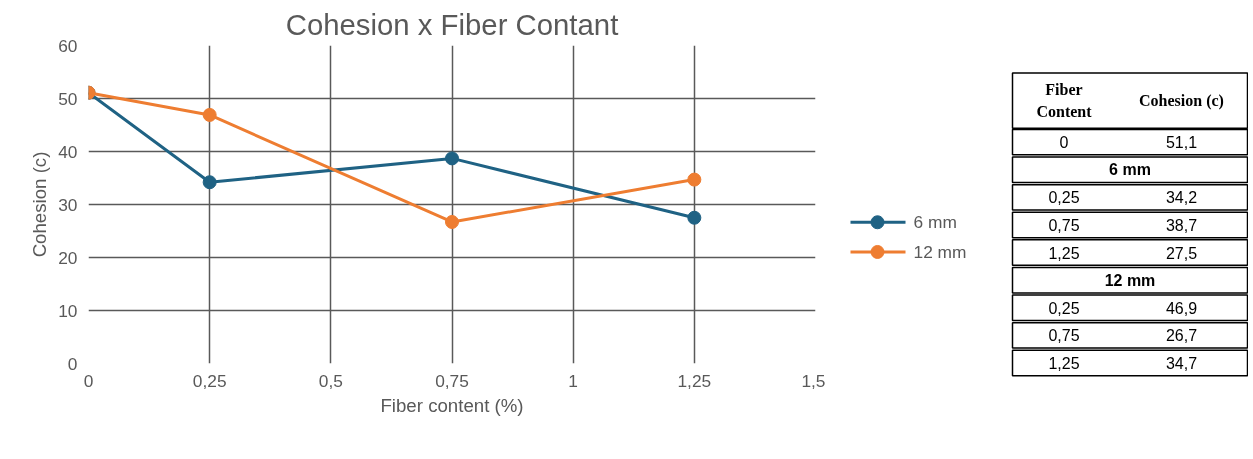 The image size is (1253, 459). Describe the element at coordinates (1181, 225) in the screenshot. I see `text: 38,7` at that location.